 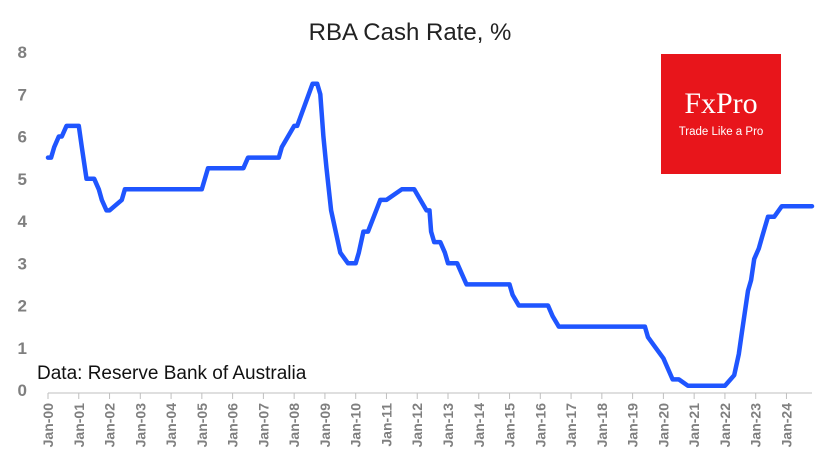 I want to click on x-tick-label: Jan-17, so click(x=571, y=425).